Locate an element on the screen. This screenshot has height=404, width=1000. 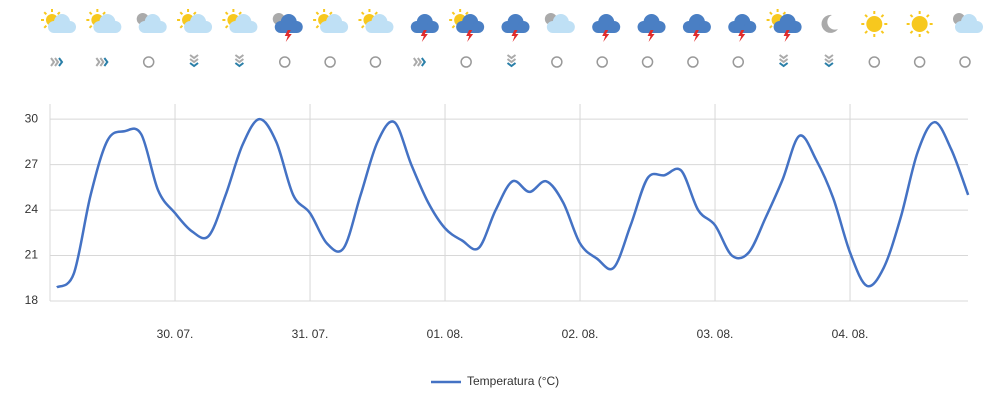
x-tick-label: 31. 07. is located at coordinates (310, 334).